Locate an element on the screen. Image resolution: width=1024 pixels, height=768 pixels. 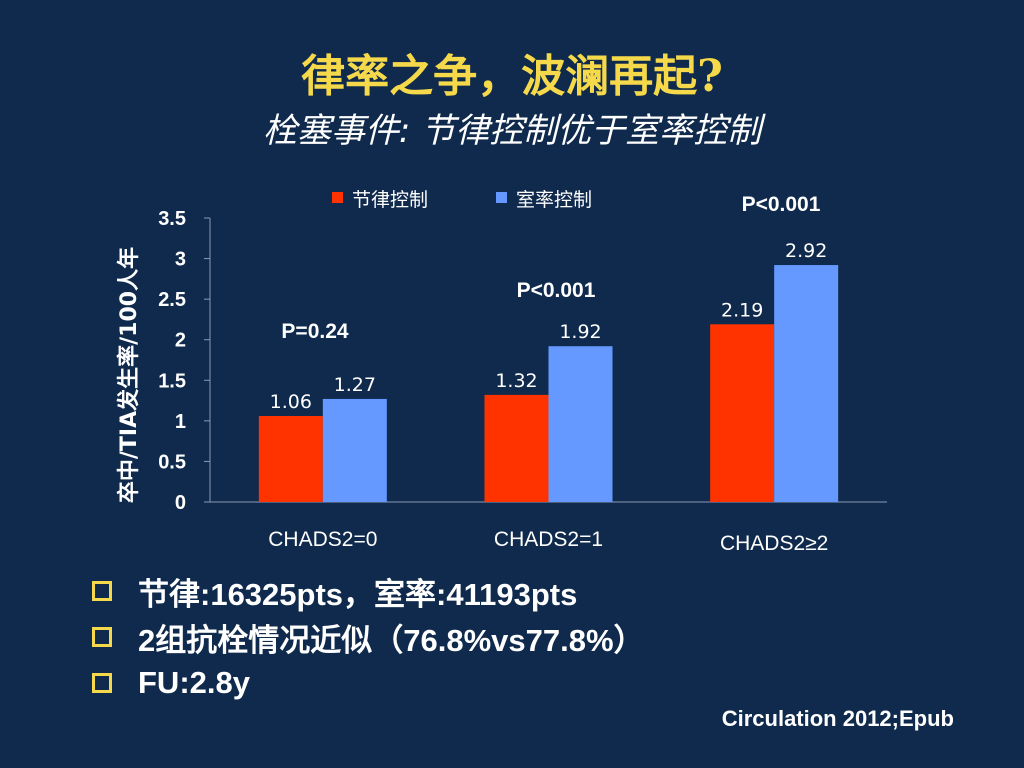
slide-subtitle: 栓塞事件: 节律控制优于室率控制 is located at coordinates (512, 131).